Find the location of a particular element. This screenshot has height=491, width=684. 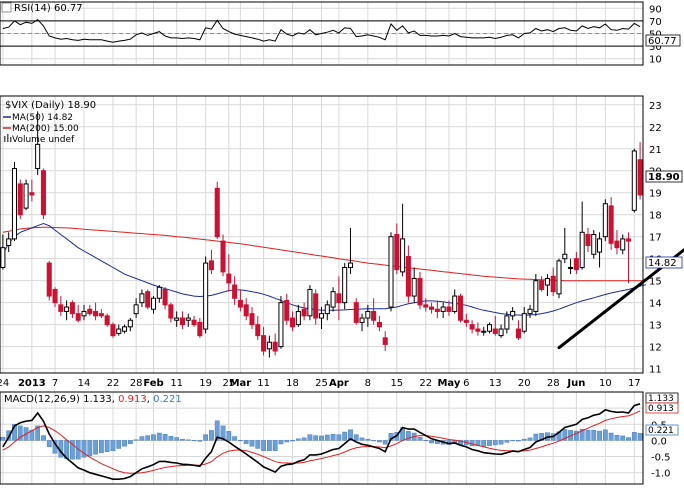

ma50-legend-text: MA(50) 14.82 is located at coordinates (42, 118).